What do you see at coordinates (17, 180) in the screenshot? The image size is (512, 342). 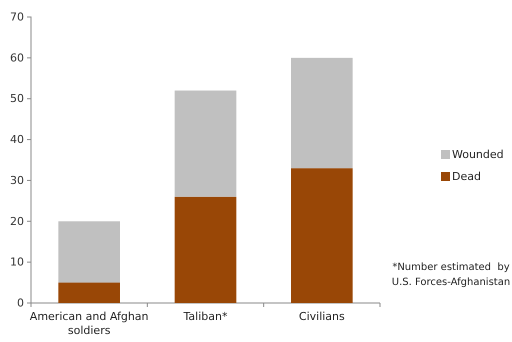 I see `y-tick-label: 30` at bounding box center [17, 180].